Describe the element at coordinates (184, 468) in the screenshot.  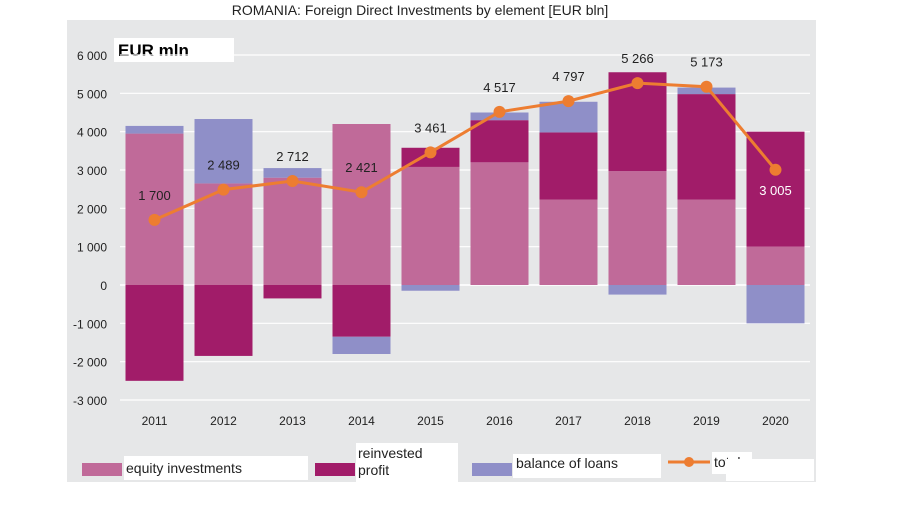
I see `legend-label-equity: equity investments` at that location.